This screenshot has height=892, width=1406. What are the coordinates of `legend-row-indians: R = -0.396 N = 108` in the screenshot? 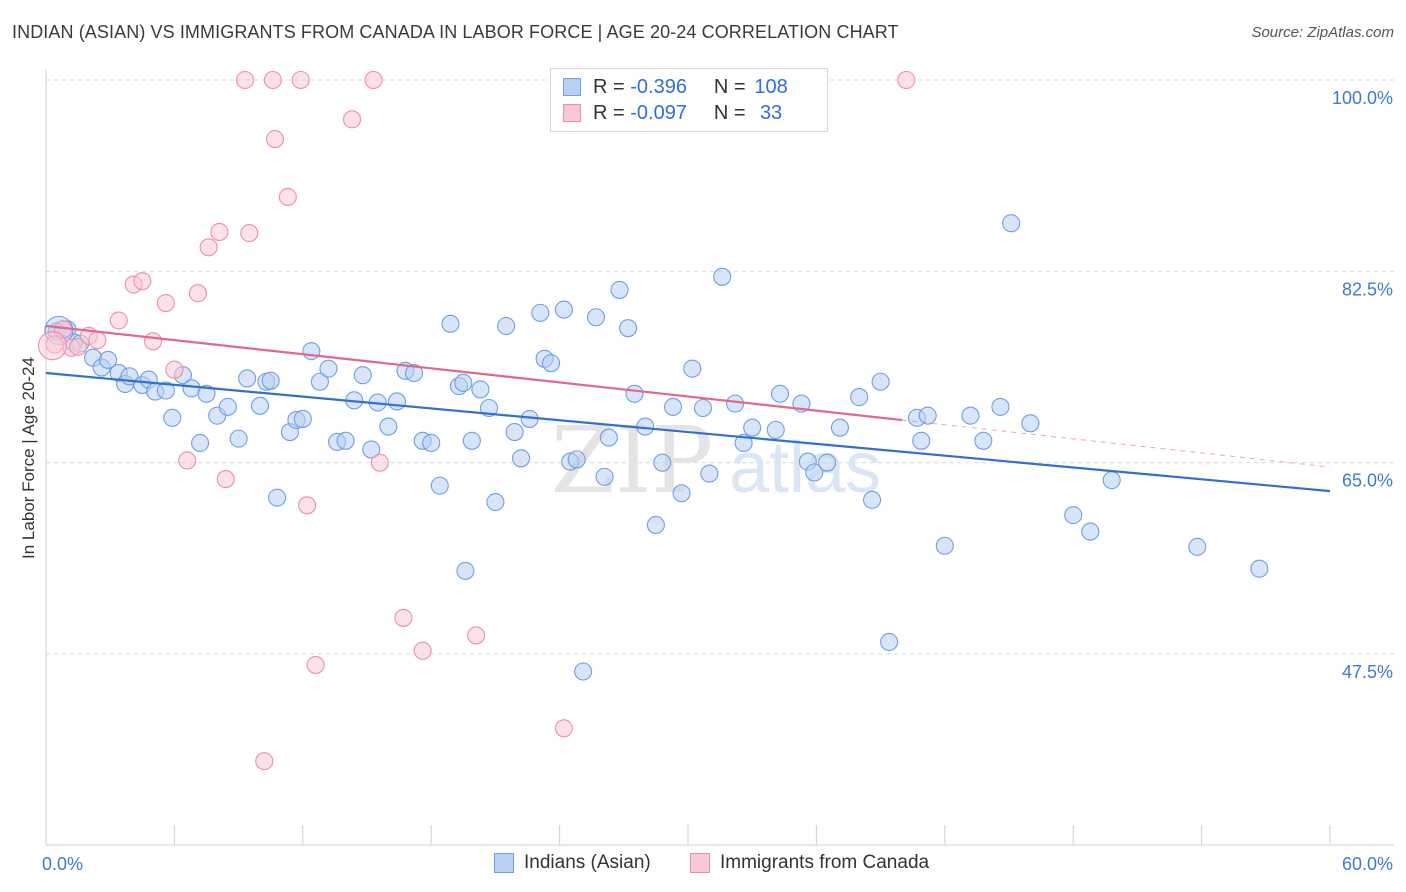 It's located at (677, 87).